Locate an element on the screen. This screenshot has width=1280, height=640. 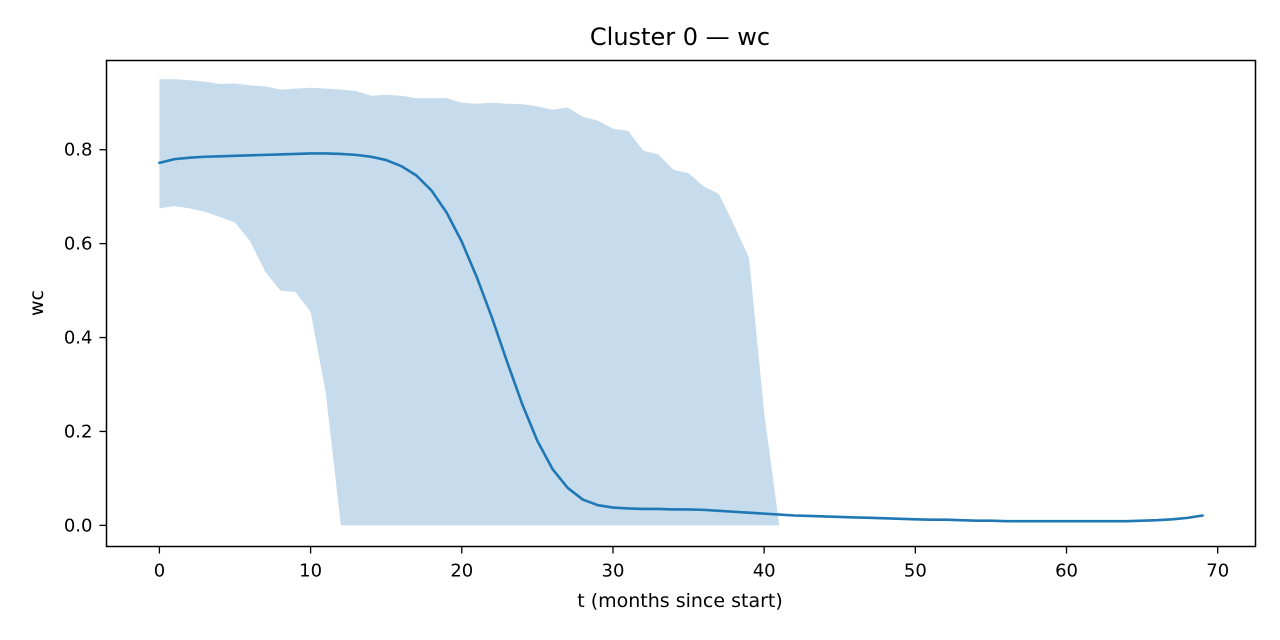
x-axis-ticks: 0 10 20 30 40 50 60 70 is located at coordinates (691, 564).